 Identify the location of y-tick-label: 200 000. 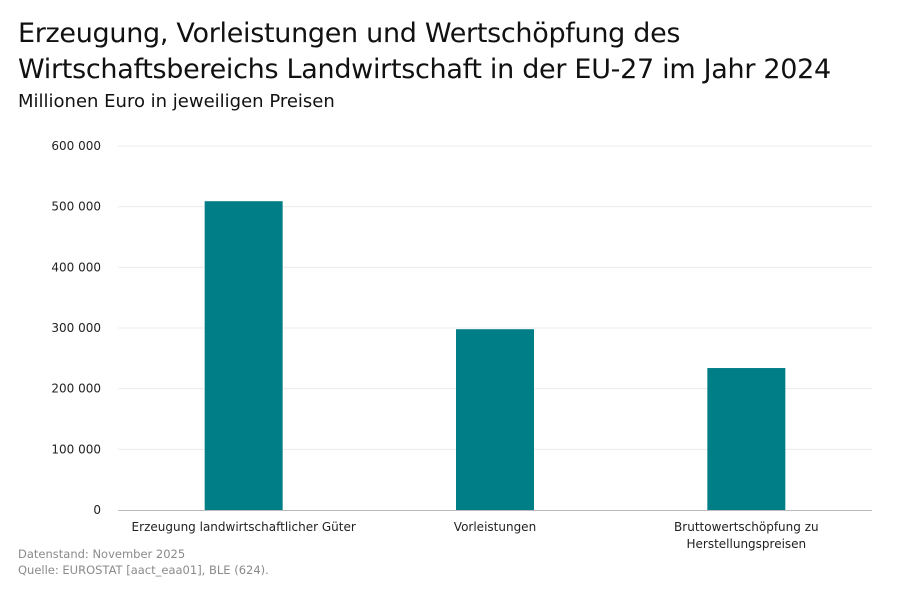
(76, 389).